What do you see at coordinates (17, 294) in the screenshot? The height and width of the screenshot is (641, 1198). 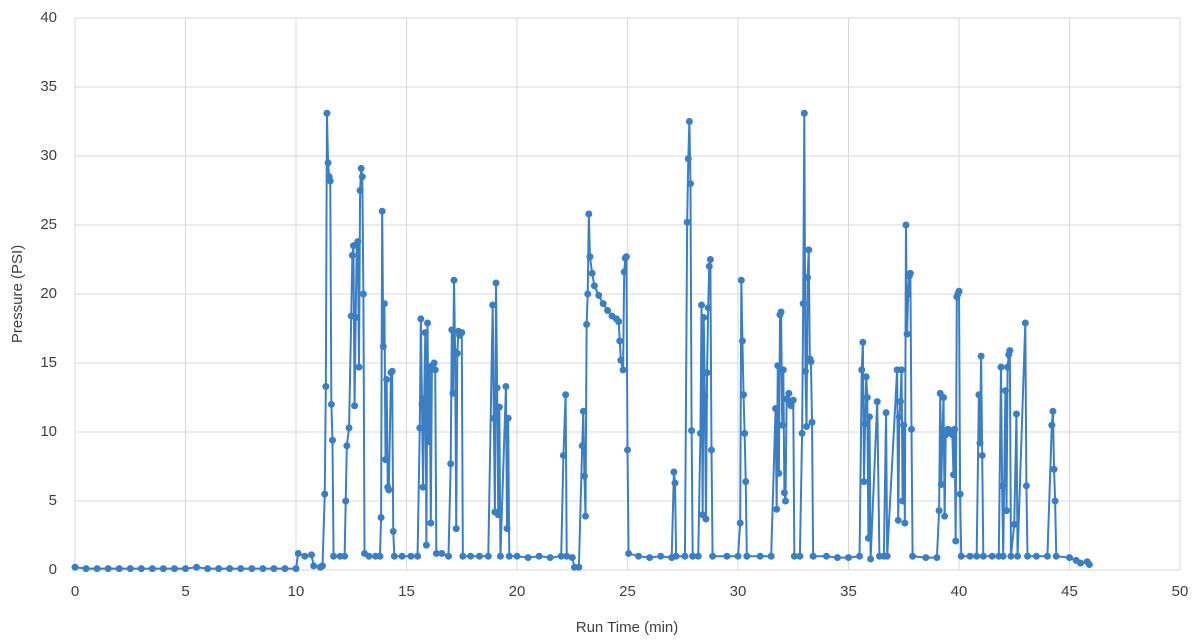 I see `y-axis-title: Pressure (PSI)` at bounding box center [17, 294].